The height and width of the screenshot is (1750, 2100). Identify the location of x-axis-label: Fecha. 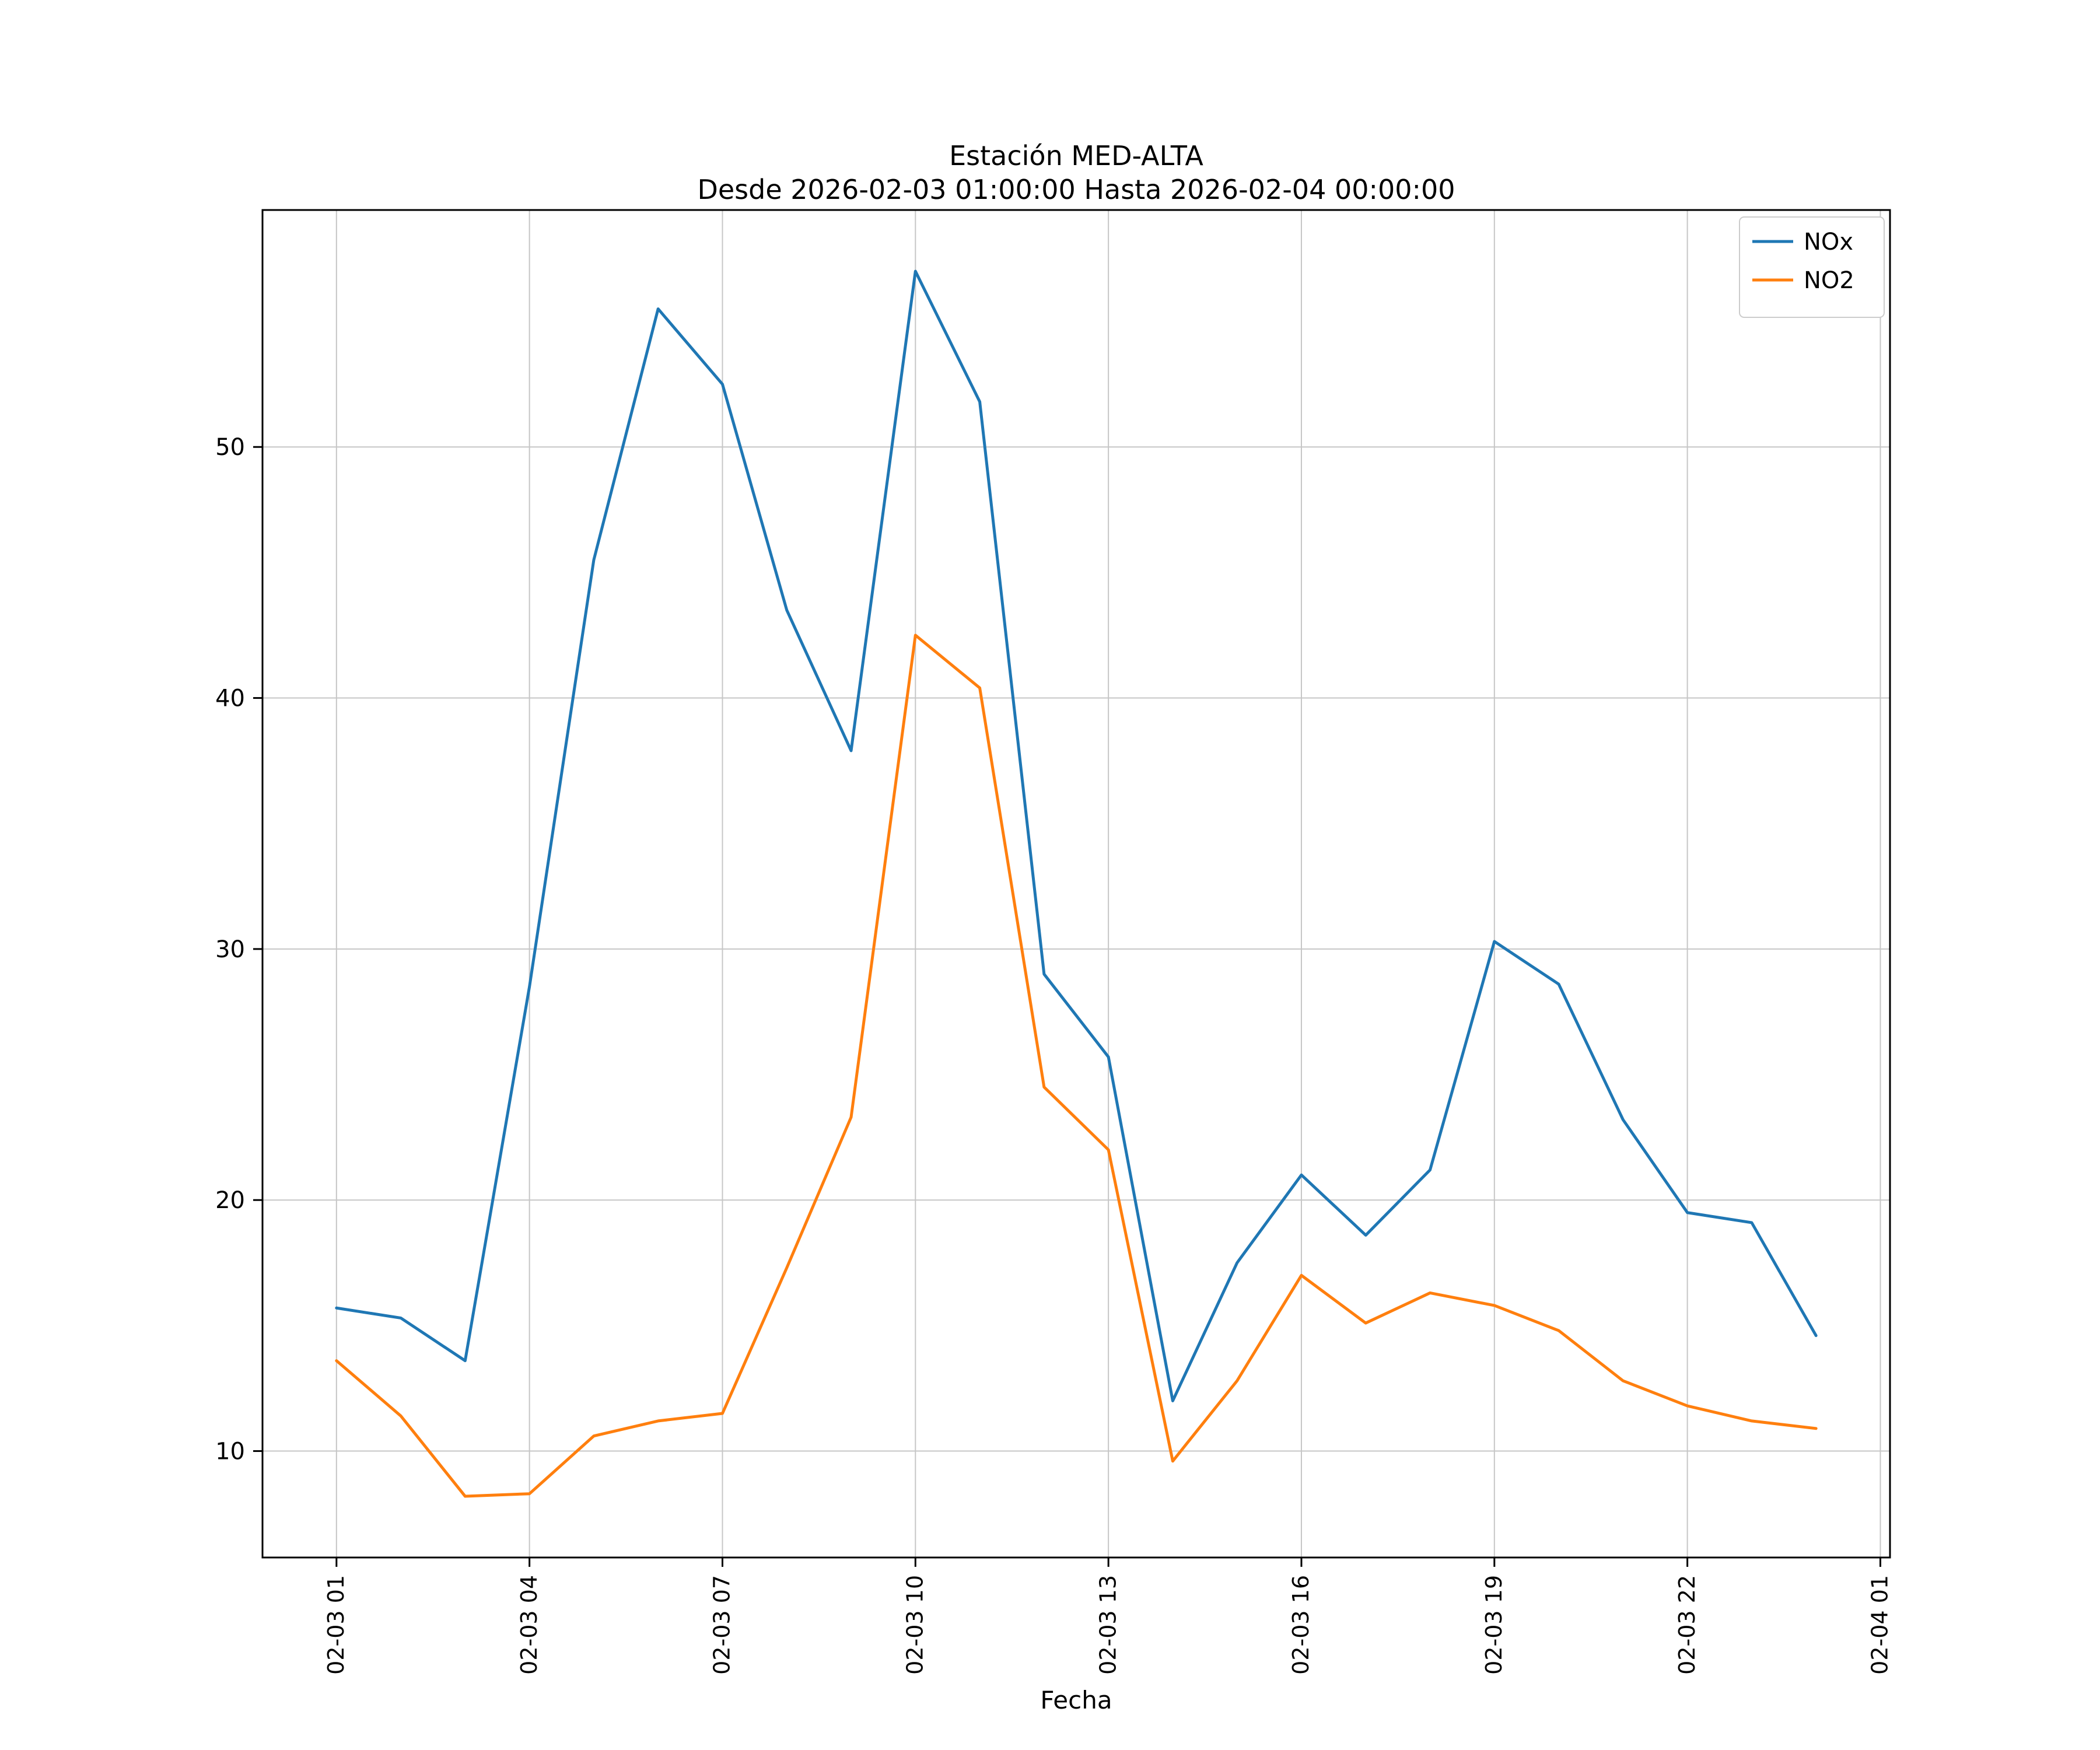
(1076, 1700).